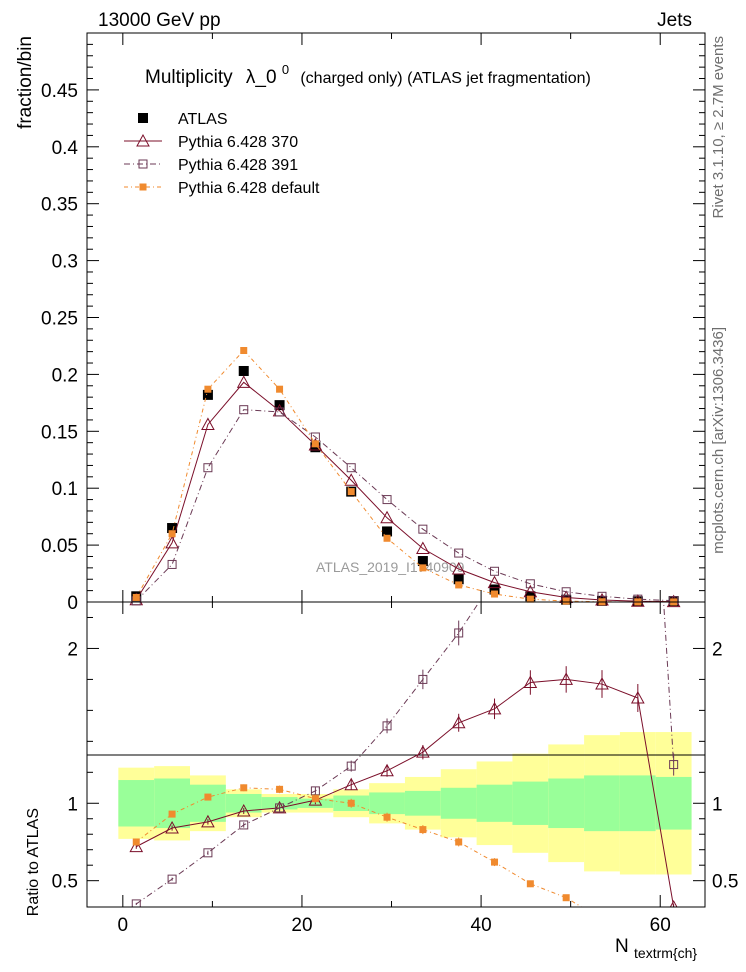  Describe the element at coordinates (717, 804) in the screenshot. I see `ratio-y-tick-label-right: 1` at that location.